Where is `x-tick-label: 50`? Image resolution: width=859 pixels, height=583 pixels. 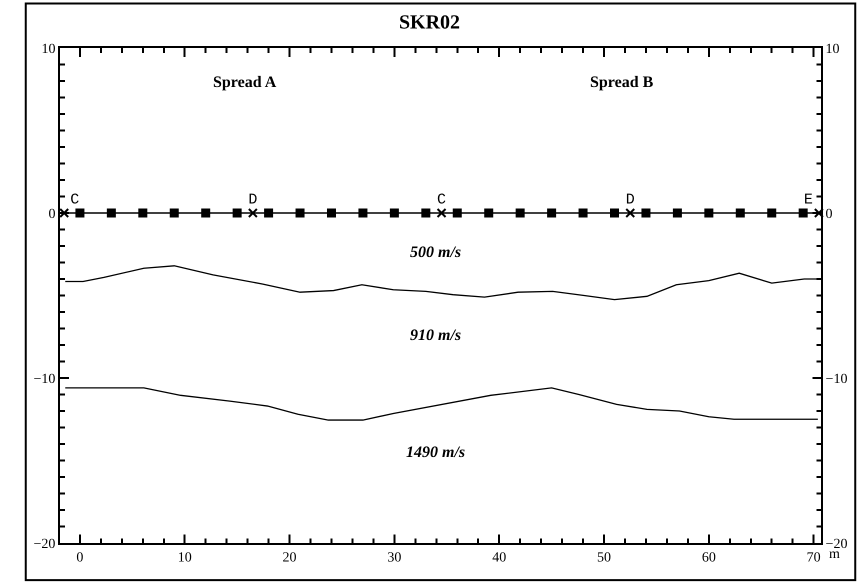 x-tick-label: 50 is located at coordinates (604, 558).